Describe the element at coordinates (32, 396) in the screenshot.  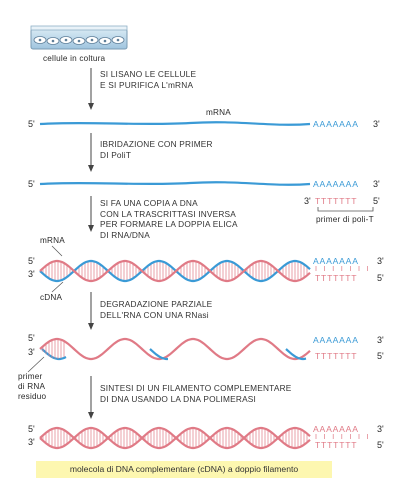
I see `primer-residuo-line-3: residuo` at that location.